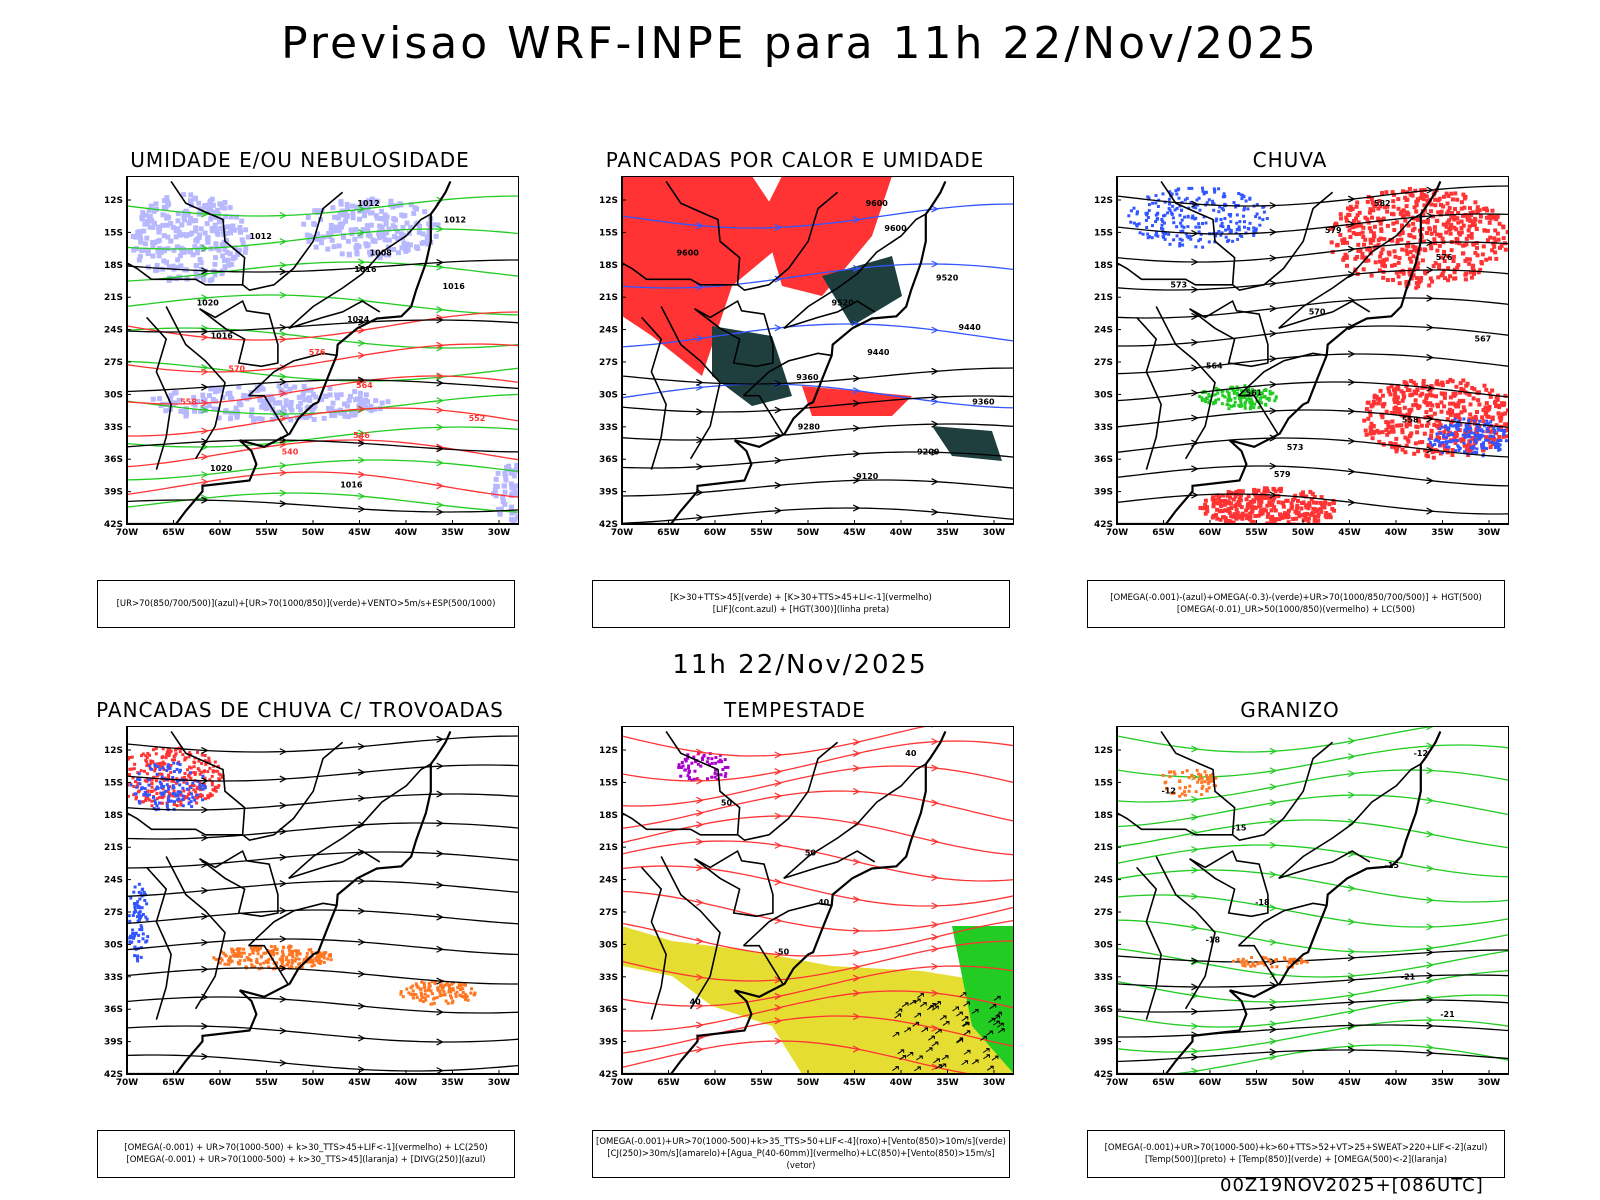 The height and width of the screenshot is (1200, 1600). What do you see at coordinates (1313, 900) in the screenshot?
I see `map-content: -12-12-15-15-18-18-21-21` at bounding box center [1313, 900].